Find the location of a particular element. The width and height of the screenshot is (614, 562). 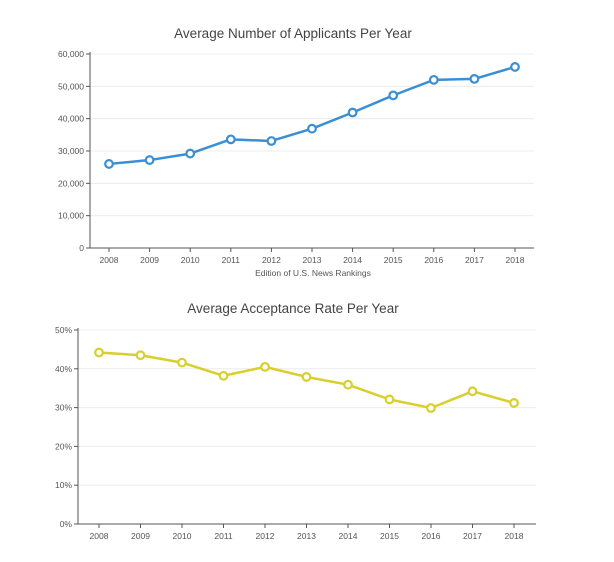

chart-title: Average Acceptance Rate Per Year is located at coordinates (293, 308).